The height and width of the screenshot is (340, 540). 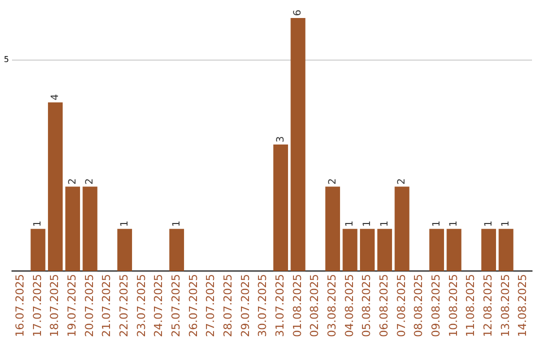 I want to click on x-tick-label: 22.07.2025, so click(x=124, y=306).